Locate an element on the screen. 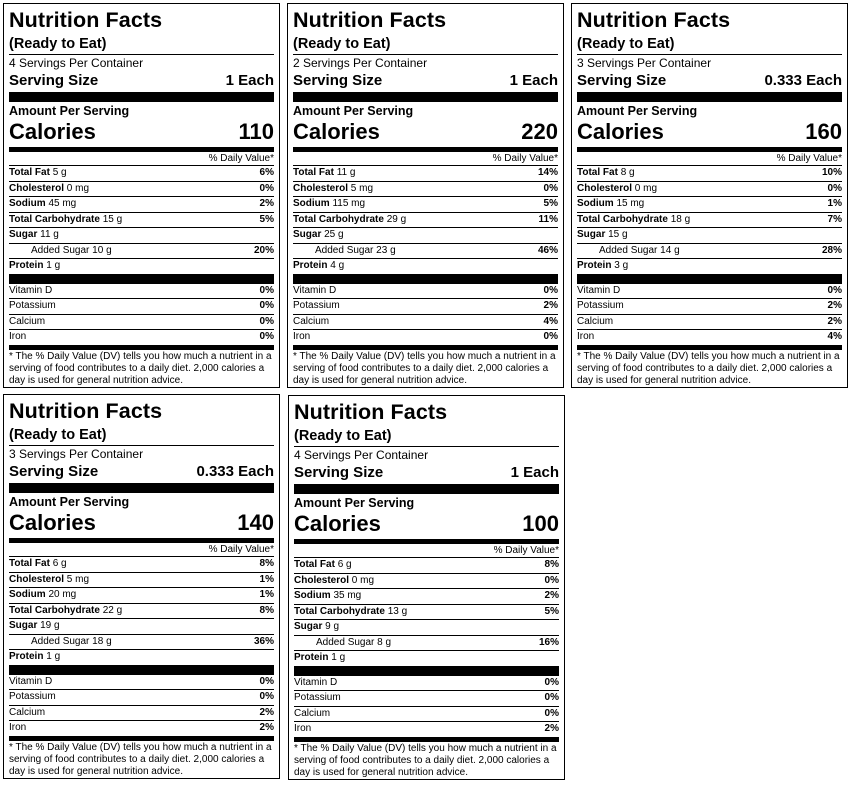 The image size is (855, 786). servings-per-container: 2 Servings Per Container is located at coordinates (360, 63).